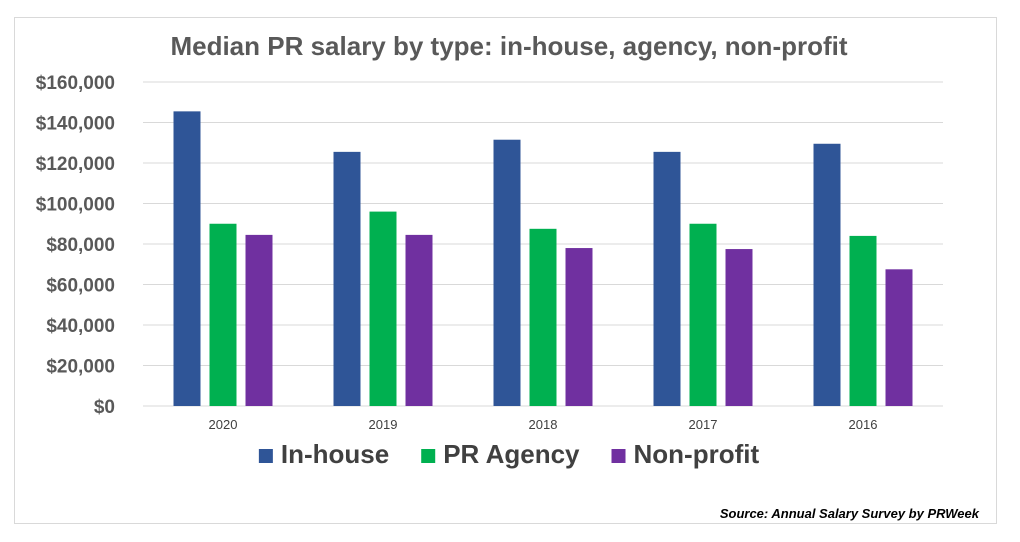 This screenshot has width=1020, height=542. I want to click on x-tick-label: 2017, so click(703, 424).